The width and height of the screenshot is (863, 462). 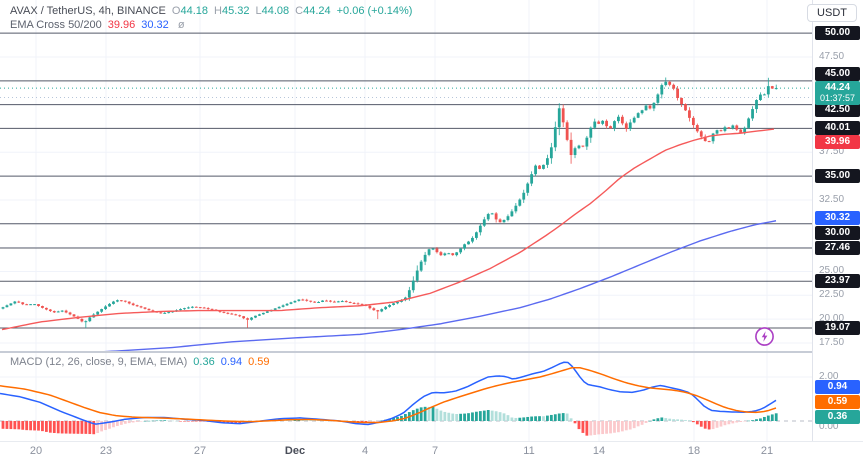 I want to click on time-label: 21, so click(x=767, y=451).